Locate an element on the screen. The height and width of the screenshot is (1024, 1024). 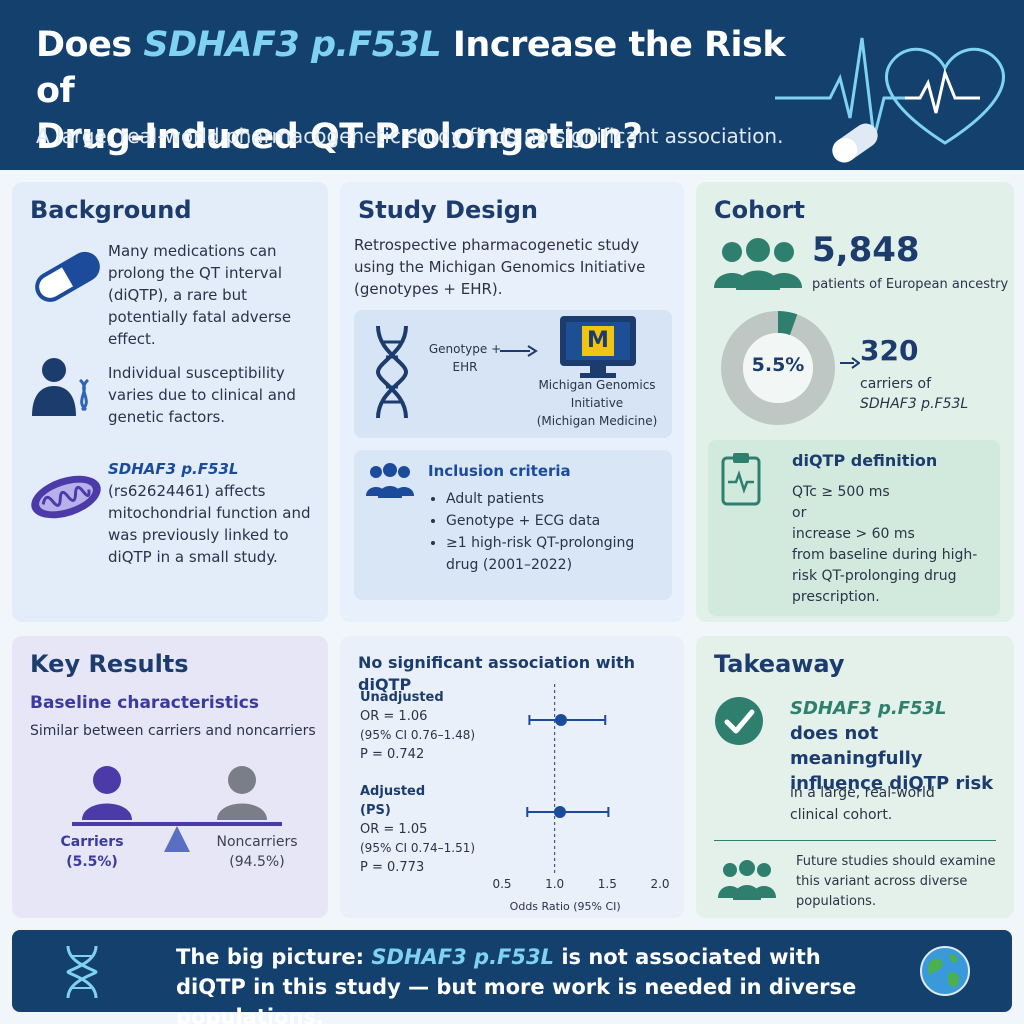
unadjusted-or: OR = 1.06 is located at coordinates (394, 716).